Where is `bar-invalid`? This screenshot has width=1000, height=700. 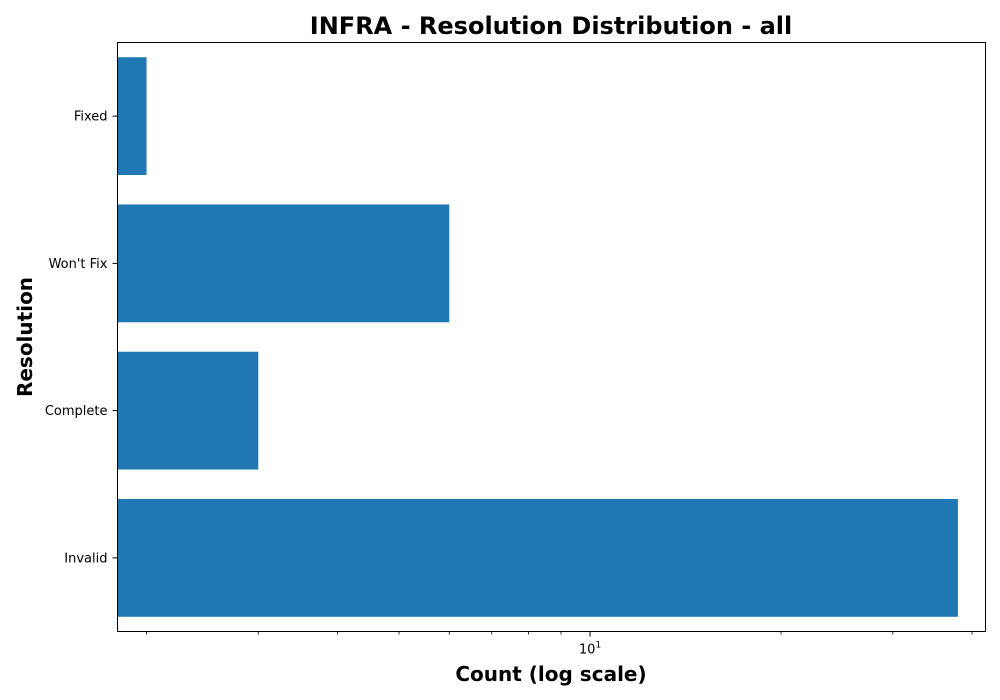 bar-invalid is located at coordinates (537, 557).